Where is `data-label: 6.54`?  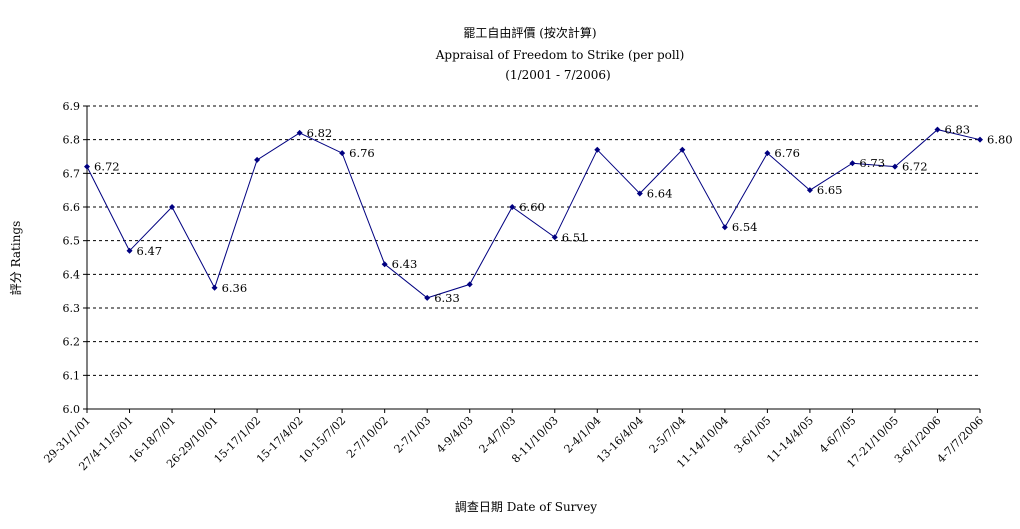
data-label: 6.54 is located at coordinates (745, 227).